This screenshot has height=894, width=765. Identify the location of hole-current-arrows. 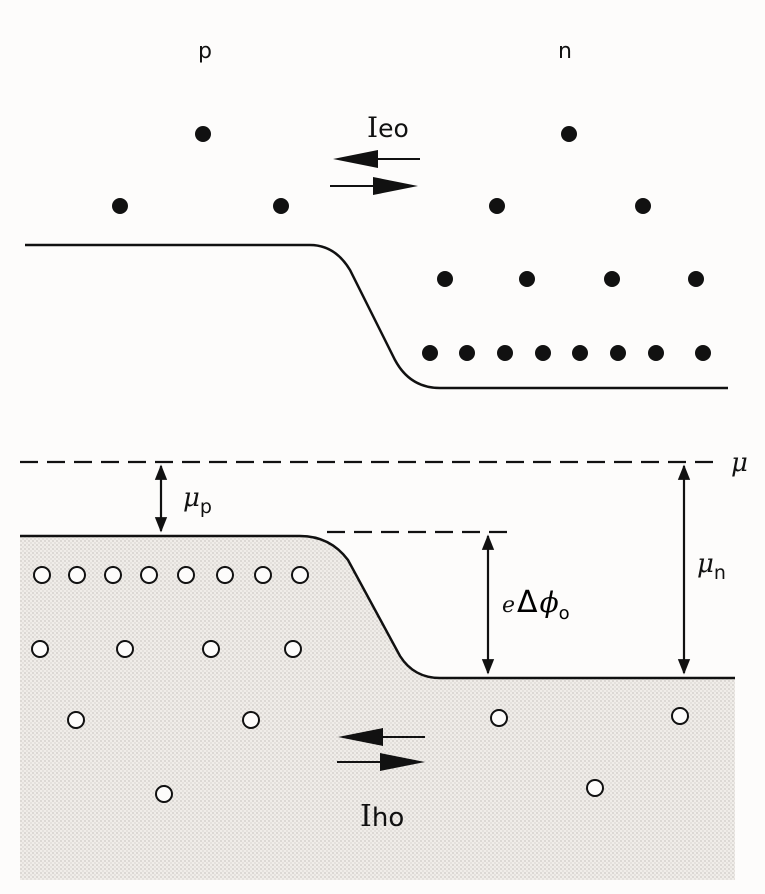
(381, 749).